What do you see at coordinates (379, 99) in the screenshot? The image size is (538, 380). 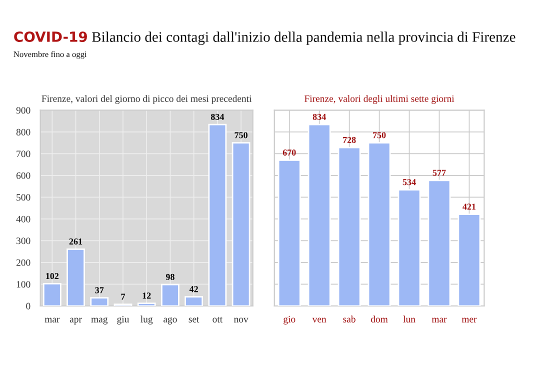 I see `chart-title: Firenze, valori degli ultimi sette giorni` at bounding box center [379, 99].